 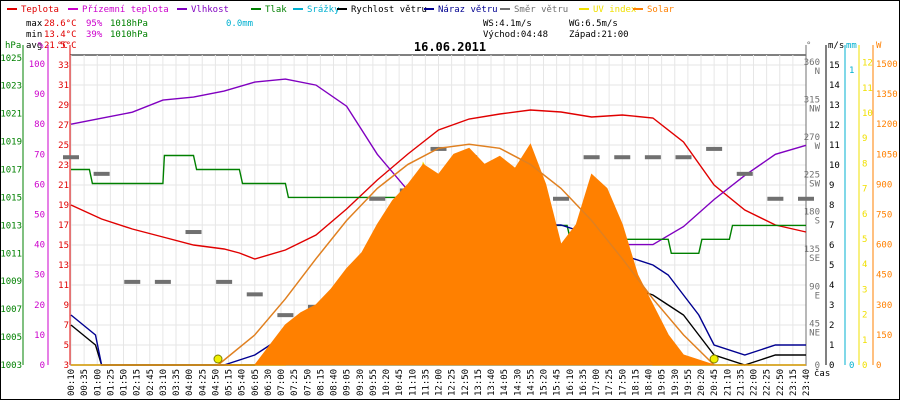 What do you see at coordinates (702, 382) in the screenshot?
I see `x-tick-label: 20:20` at bounding box center [702, 382].